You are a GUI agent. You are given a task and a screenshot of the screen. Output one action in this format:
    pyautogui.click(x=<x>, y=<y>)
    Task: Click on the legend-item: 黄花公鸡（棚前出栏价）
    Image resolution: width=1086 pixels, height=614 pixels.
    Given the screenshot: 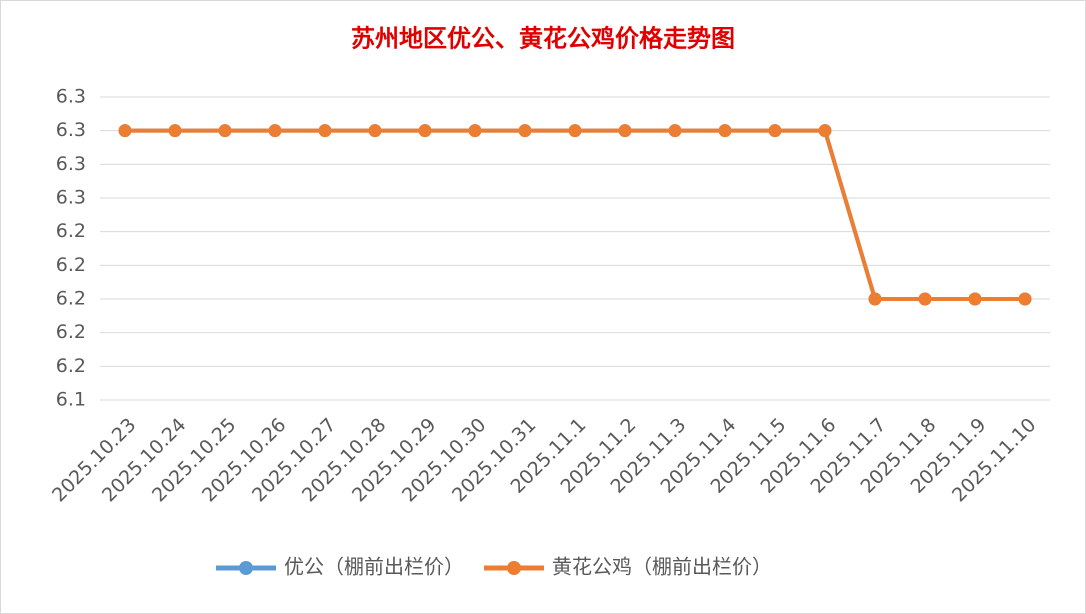 What is the action you would take?
    pyautogui.click(x=628, y=567)
    